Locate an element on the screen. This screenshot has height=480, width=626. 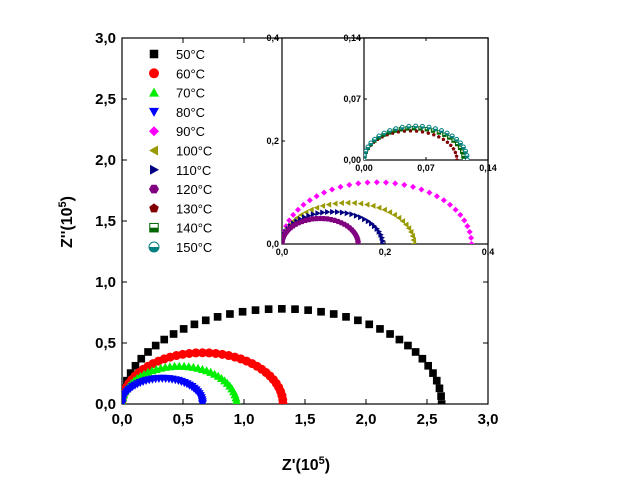
marker-outline is located at coordinates (464, 158).